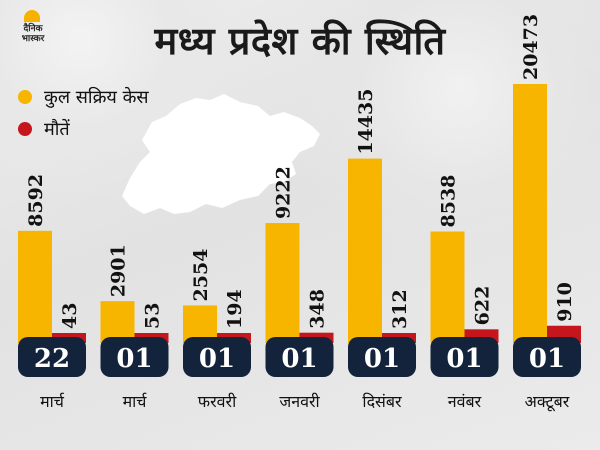 This screenshot has height=450, width=600. Describe the element at coordinates (57, 129) in the screenshot. I see `legend-label-deaths: मौतें` at that location.